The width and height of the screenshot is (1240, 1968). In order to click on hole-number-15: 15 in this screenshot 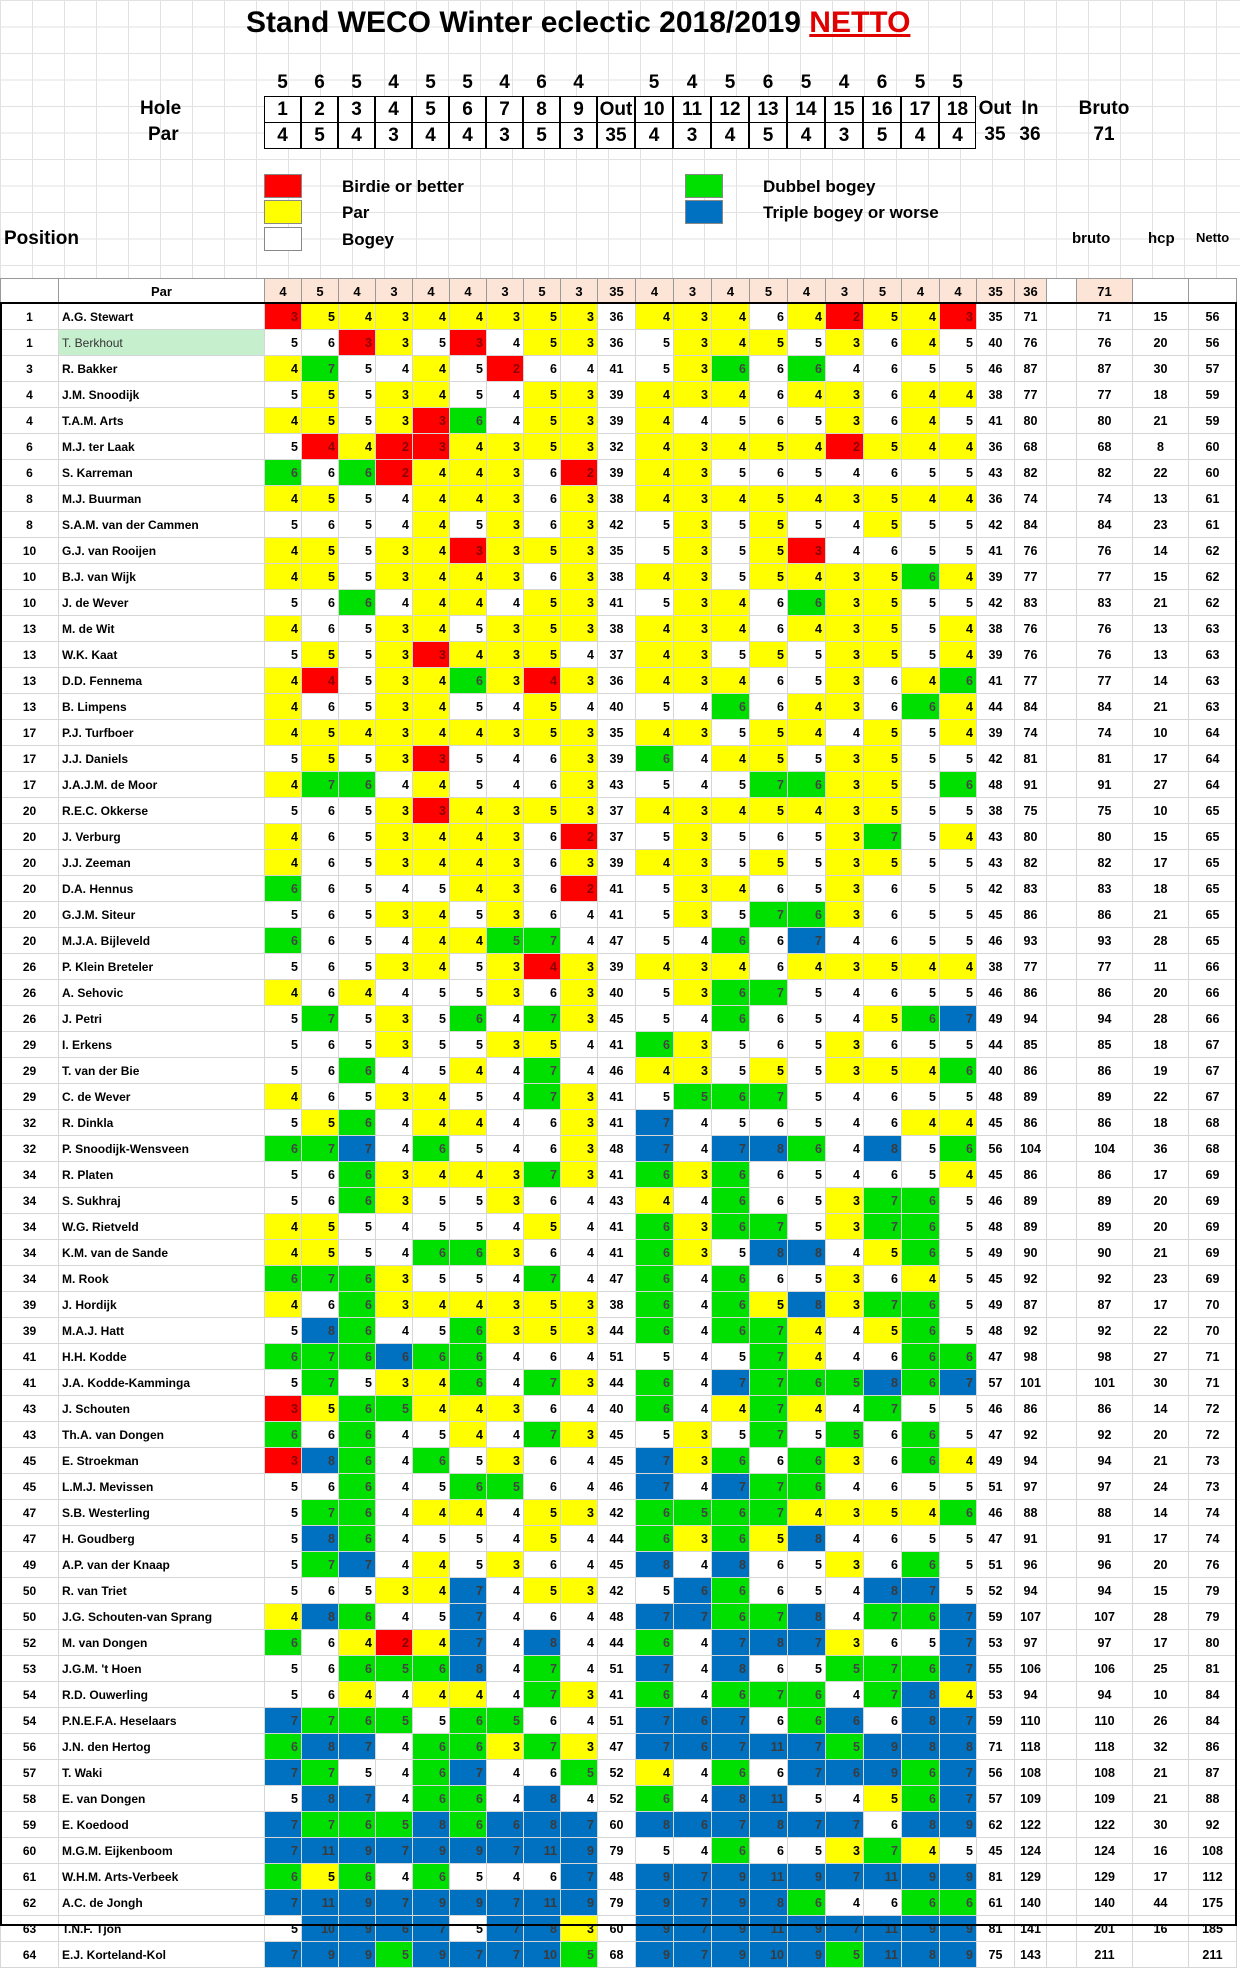, I will do `click(844, 109)`.